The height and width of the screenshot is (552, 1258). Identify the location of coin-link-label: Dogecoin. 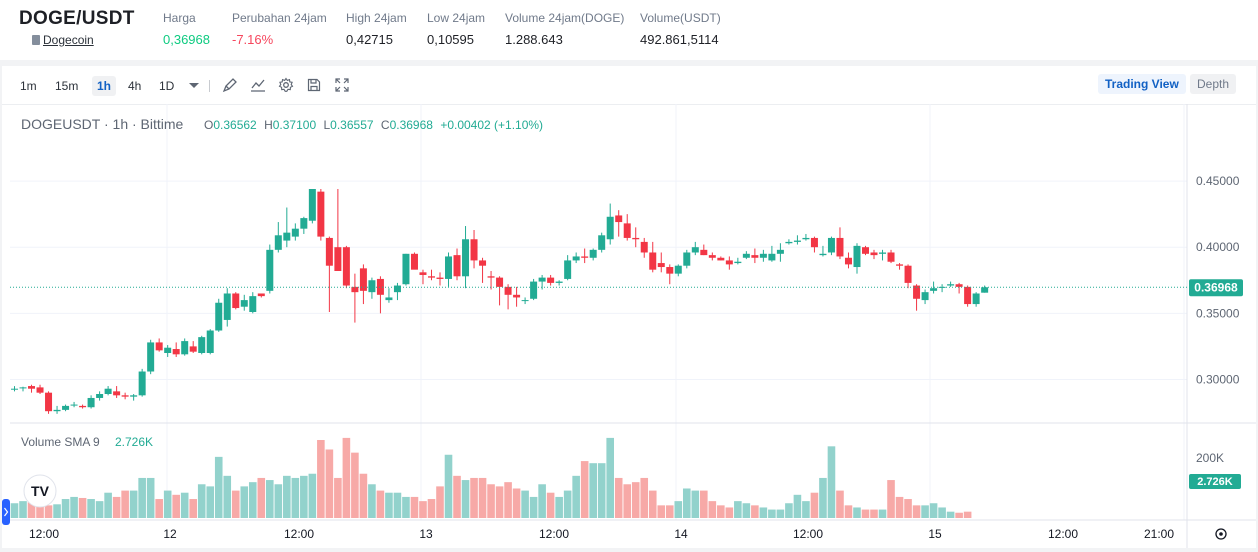
(68, 40).